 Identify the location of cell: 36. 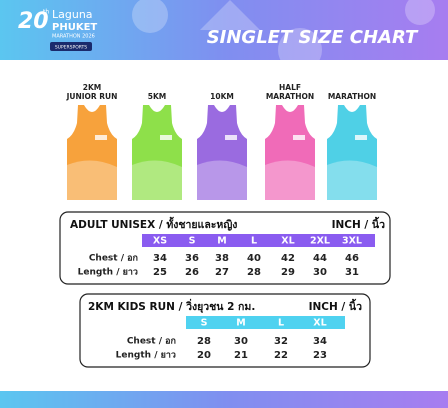
(192, 258).